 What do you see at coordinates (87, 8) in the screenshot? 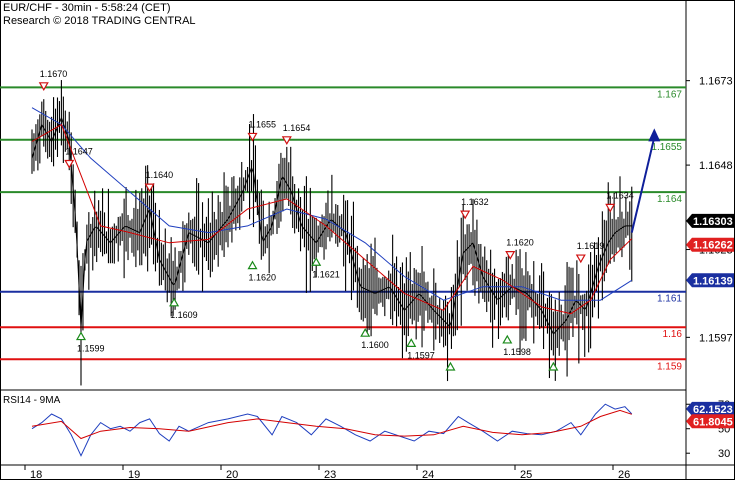
I see `chart-title: EUR/CHF - 30min - 5:58:24 (CET)` at bounding box center [87, 8].